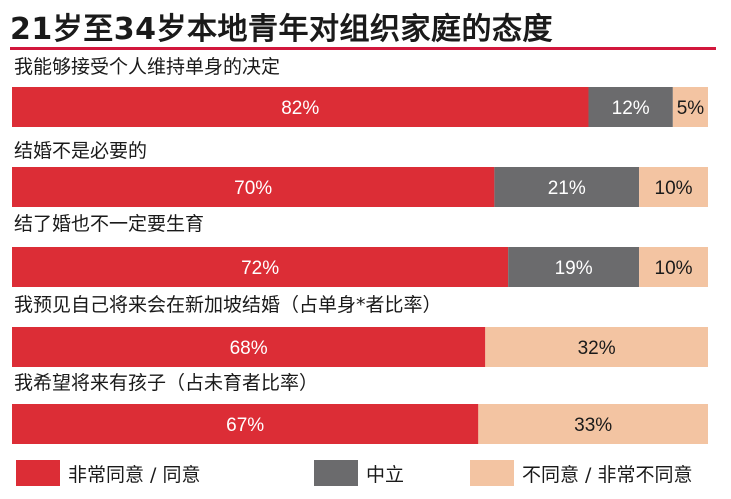  Describe the element at coordinates (359, 473) in the screenshot. I see `legend-item-neutral: 中立` at that location.